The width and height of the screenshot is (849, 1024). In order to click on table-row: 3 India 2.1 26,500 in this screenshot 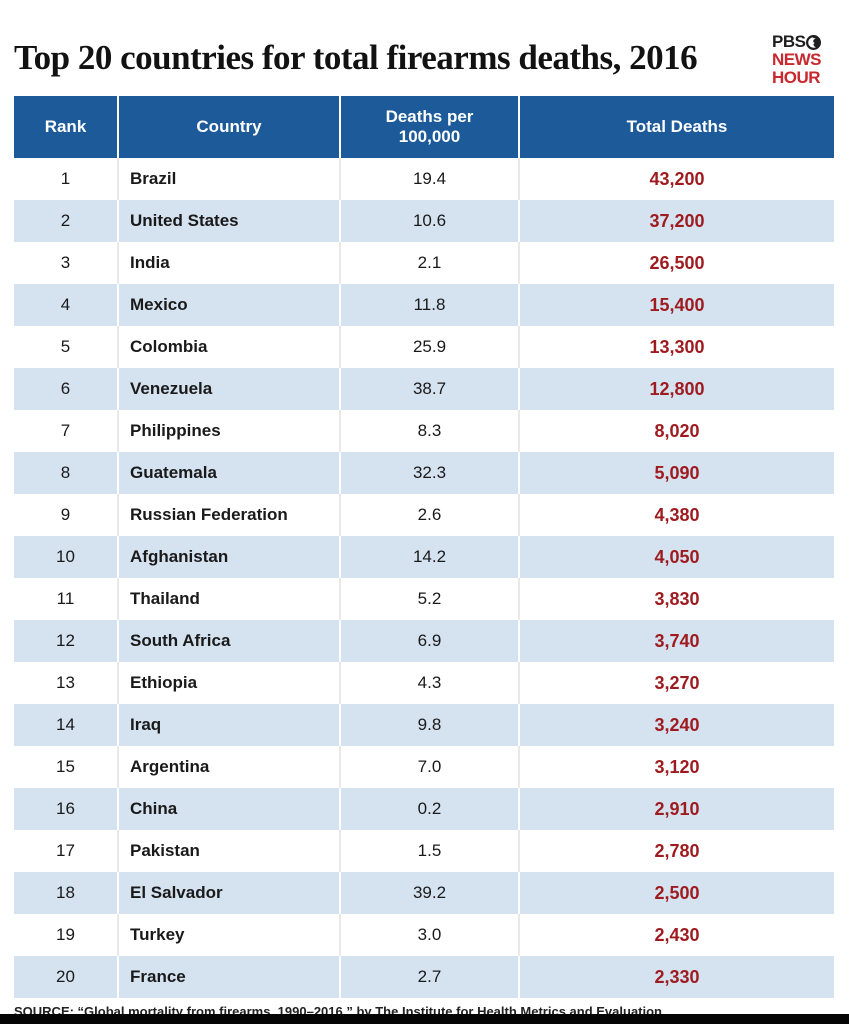, I will do `click(424, 263)`.